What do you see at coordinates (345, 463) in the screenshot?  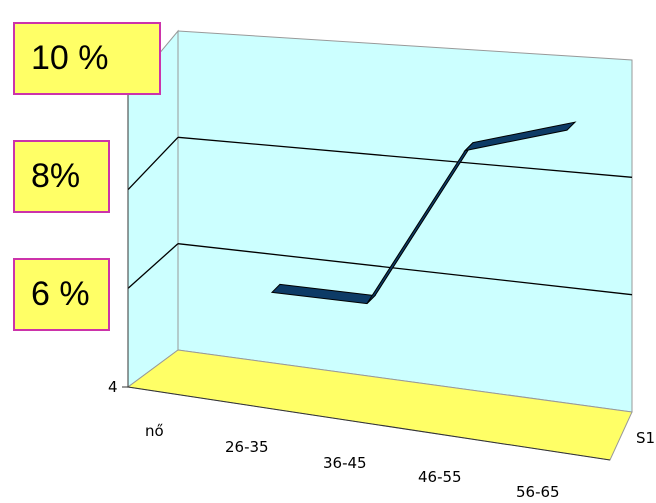 I see `x-tick-label-3: 36-45` at bounding box center [345, 463].